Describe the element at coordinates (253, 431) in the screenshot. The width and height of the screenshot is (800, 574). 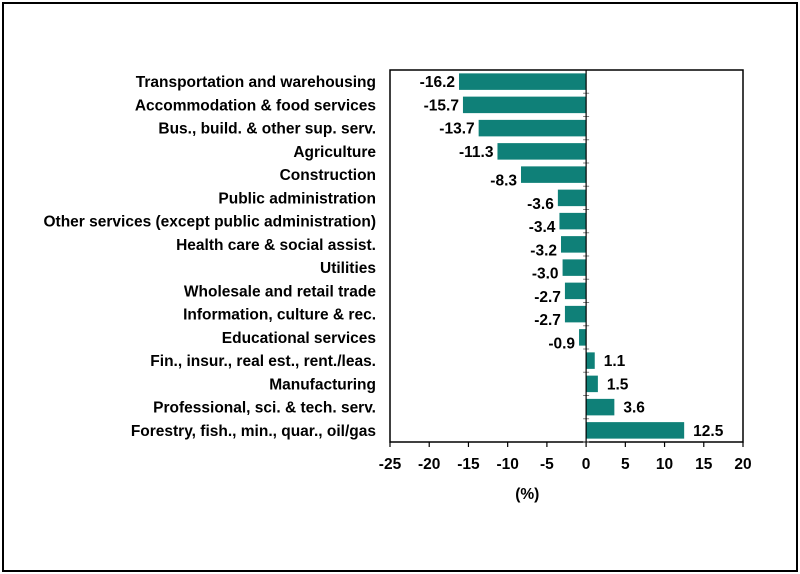
I see `category-label: Forestry, fish., min., quar., oil/gas` at that location.